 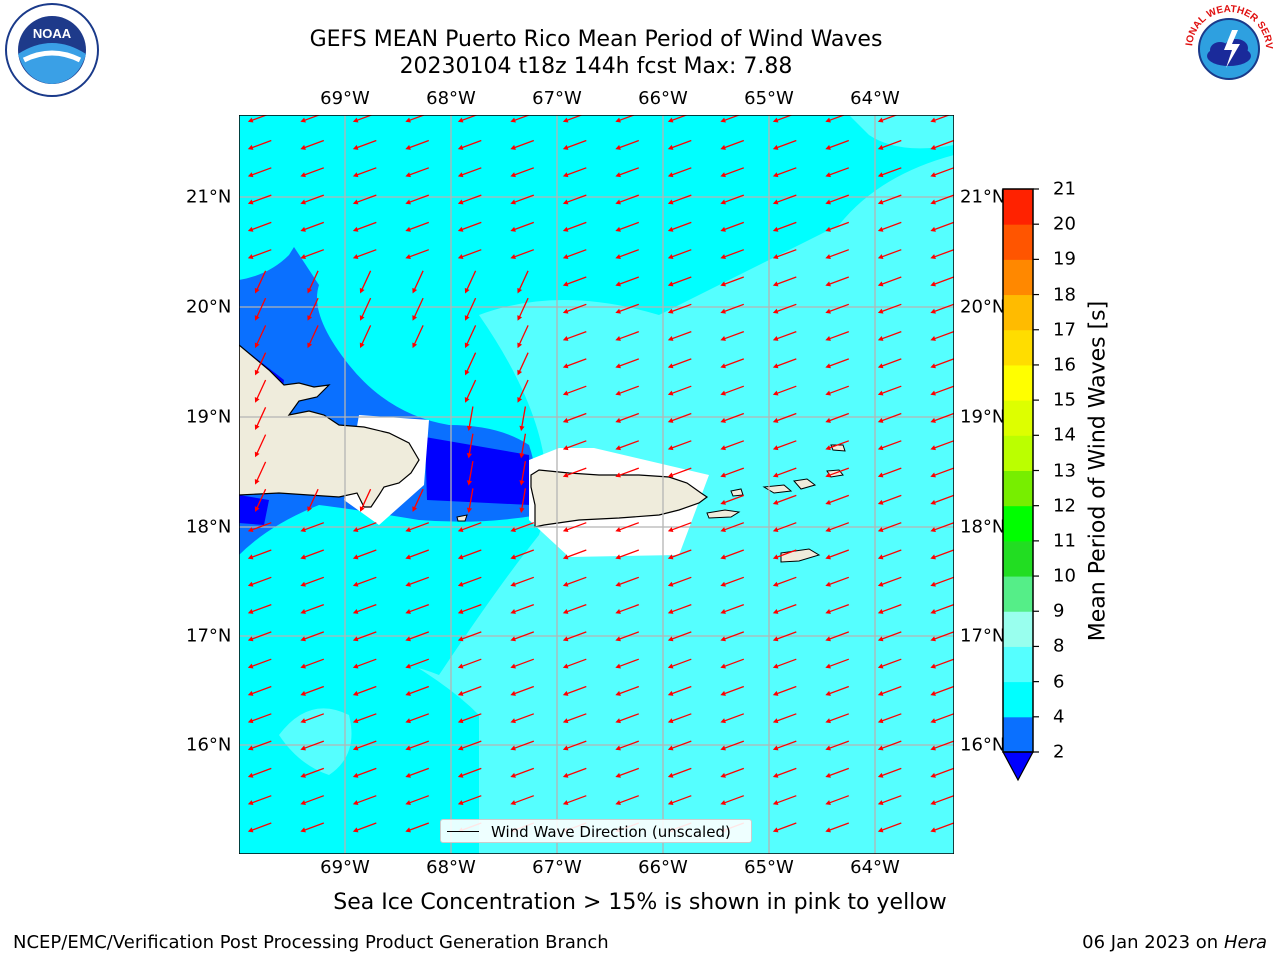 What do you see at coordinates (983, 197) in the screenshot?
I see `lat-label-right-21n: 21°N` at bounding box center [983, 197].